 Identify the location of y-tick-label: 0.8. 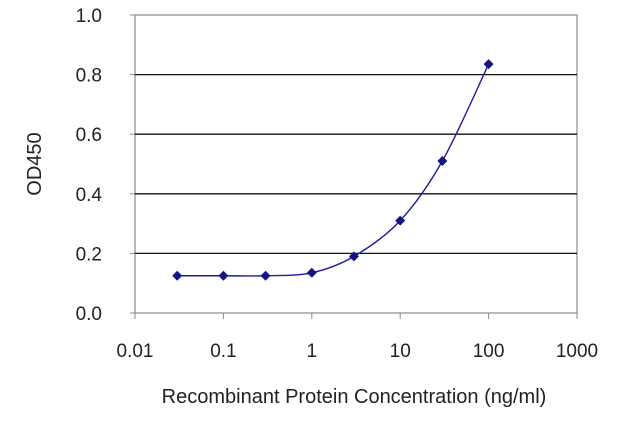
(89, 76).